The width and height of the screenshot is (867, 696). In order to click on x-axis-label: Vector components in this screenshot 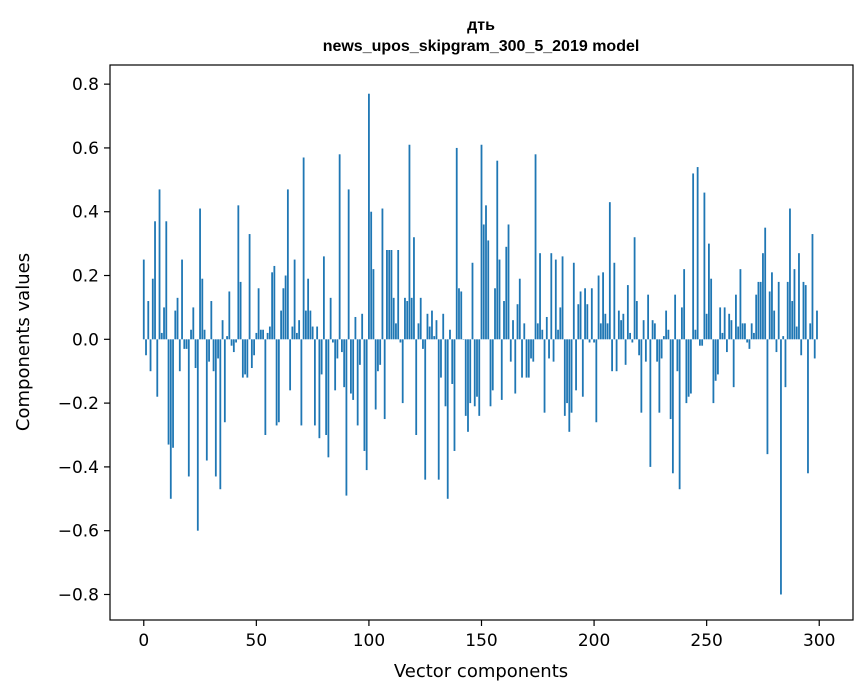, I will do `click(481, 671)`.